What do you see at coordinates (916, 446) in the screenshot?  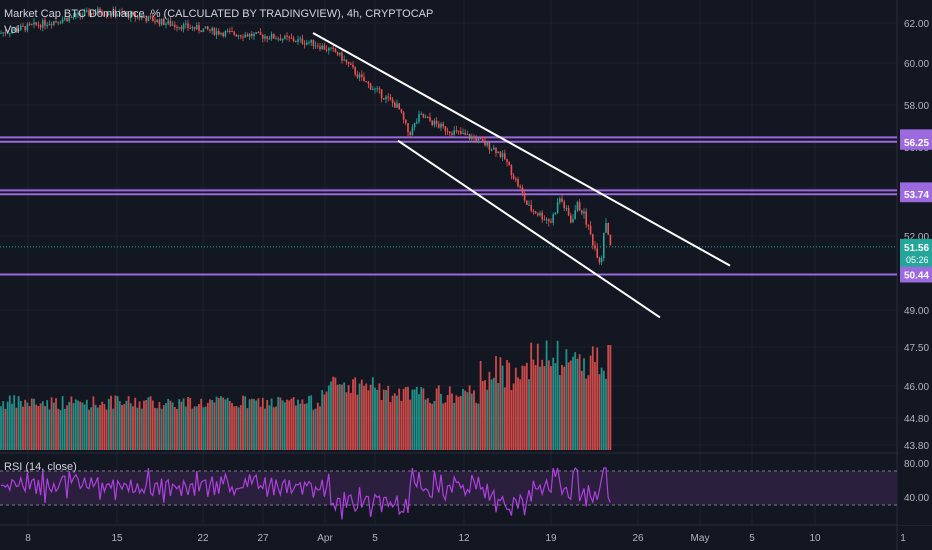 I see `price-tick-label: 43.80` at bounding box center [916, 446].